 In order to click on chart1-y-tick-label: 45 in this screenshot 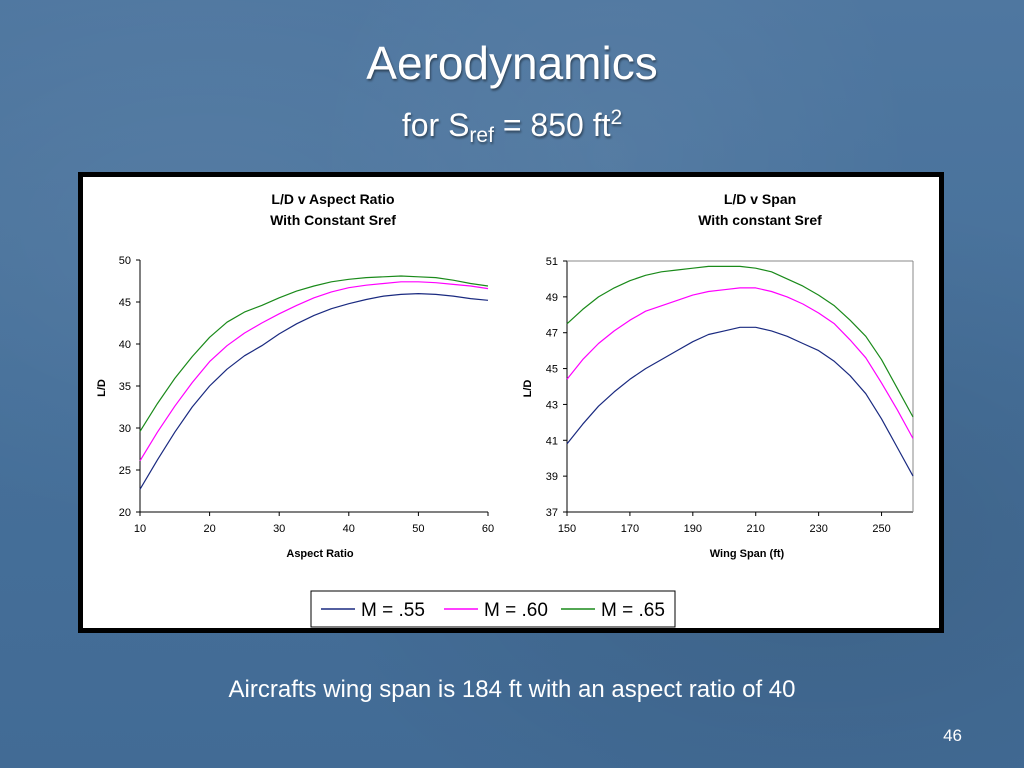, I will do `click(125, 303)`.